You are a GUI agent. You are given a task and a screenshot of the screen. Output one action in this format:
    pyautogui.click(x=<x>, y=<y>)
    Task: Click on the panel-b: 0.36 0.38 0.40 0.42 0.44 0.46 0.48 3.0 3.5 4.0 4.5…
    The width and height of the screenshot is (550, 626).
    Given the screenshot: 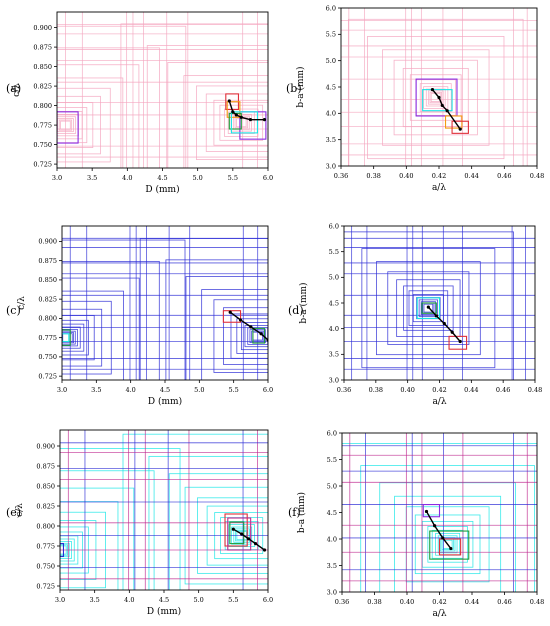 What is the action you would take?
    pyautogui.click(x=415, y=98)
    